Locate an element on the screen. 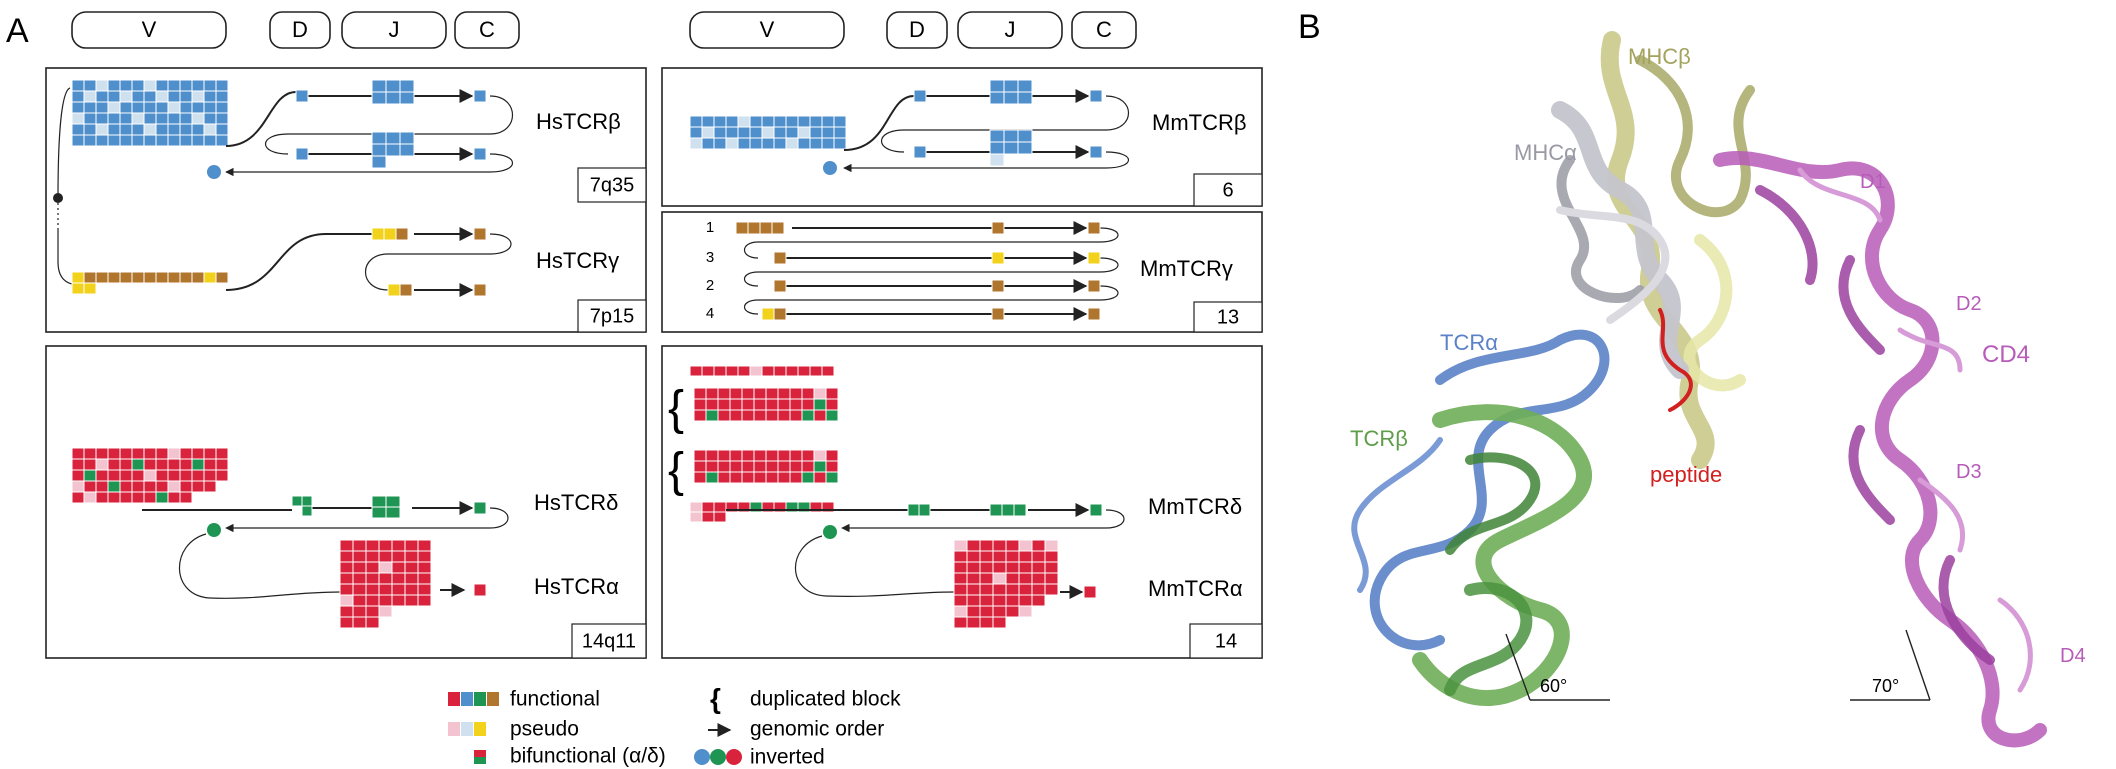 This screenshot has height=769, width=2116. label-tcr-beta: TCRβ is located at coordinates (1379, 438).